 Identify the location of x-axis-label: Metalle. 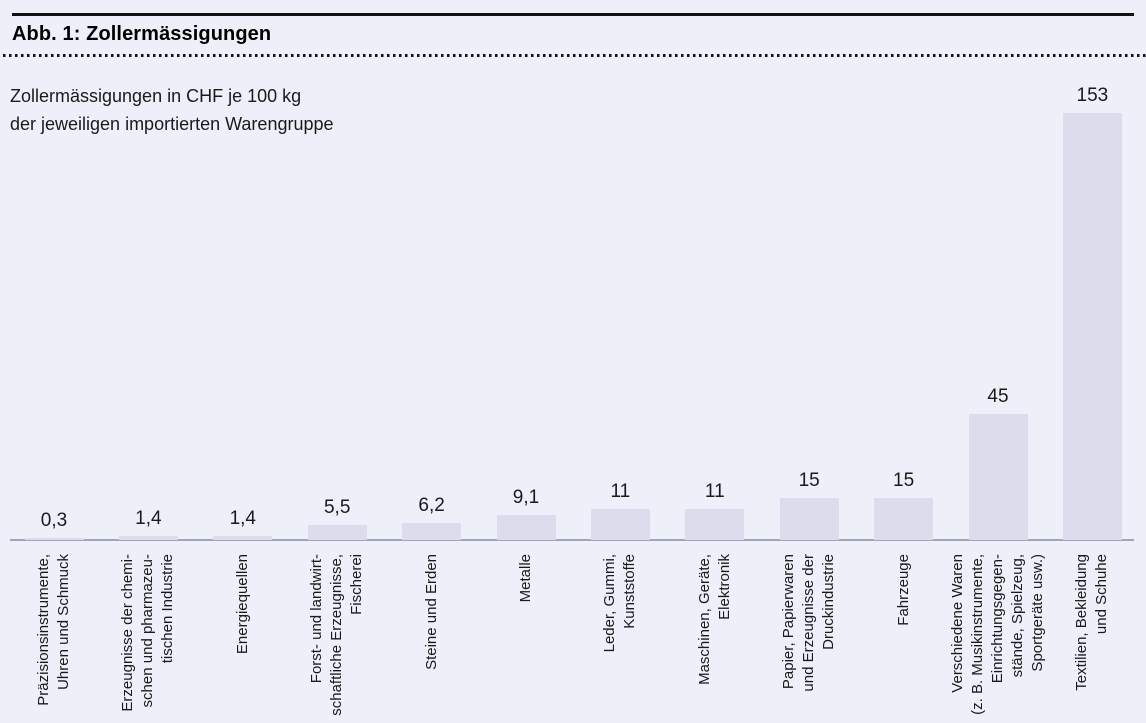
(526, 638).